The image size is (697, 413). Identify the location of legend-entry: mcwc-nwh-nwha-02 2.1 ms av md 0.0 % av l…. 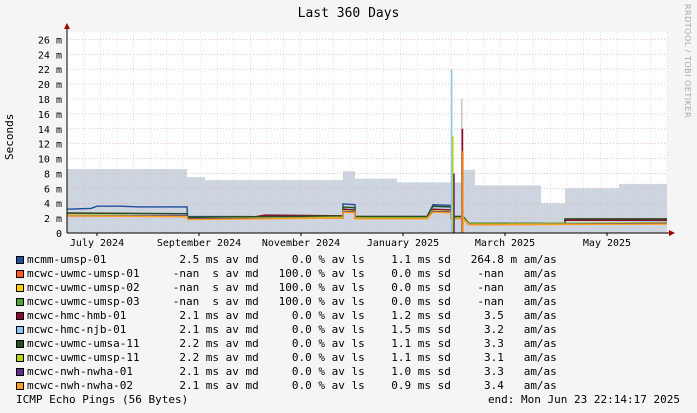
(286, 386).